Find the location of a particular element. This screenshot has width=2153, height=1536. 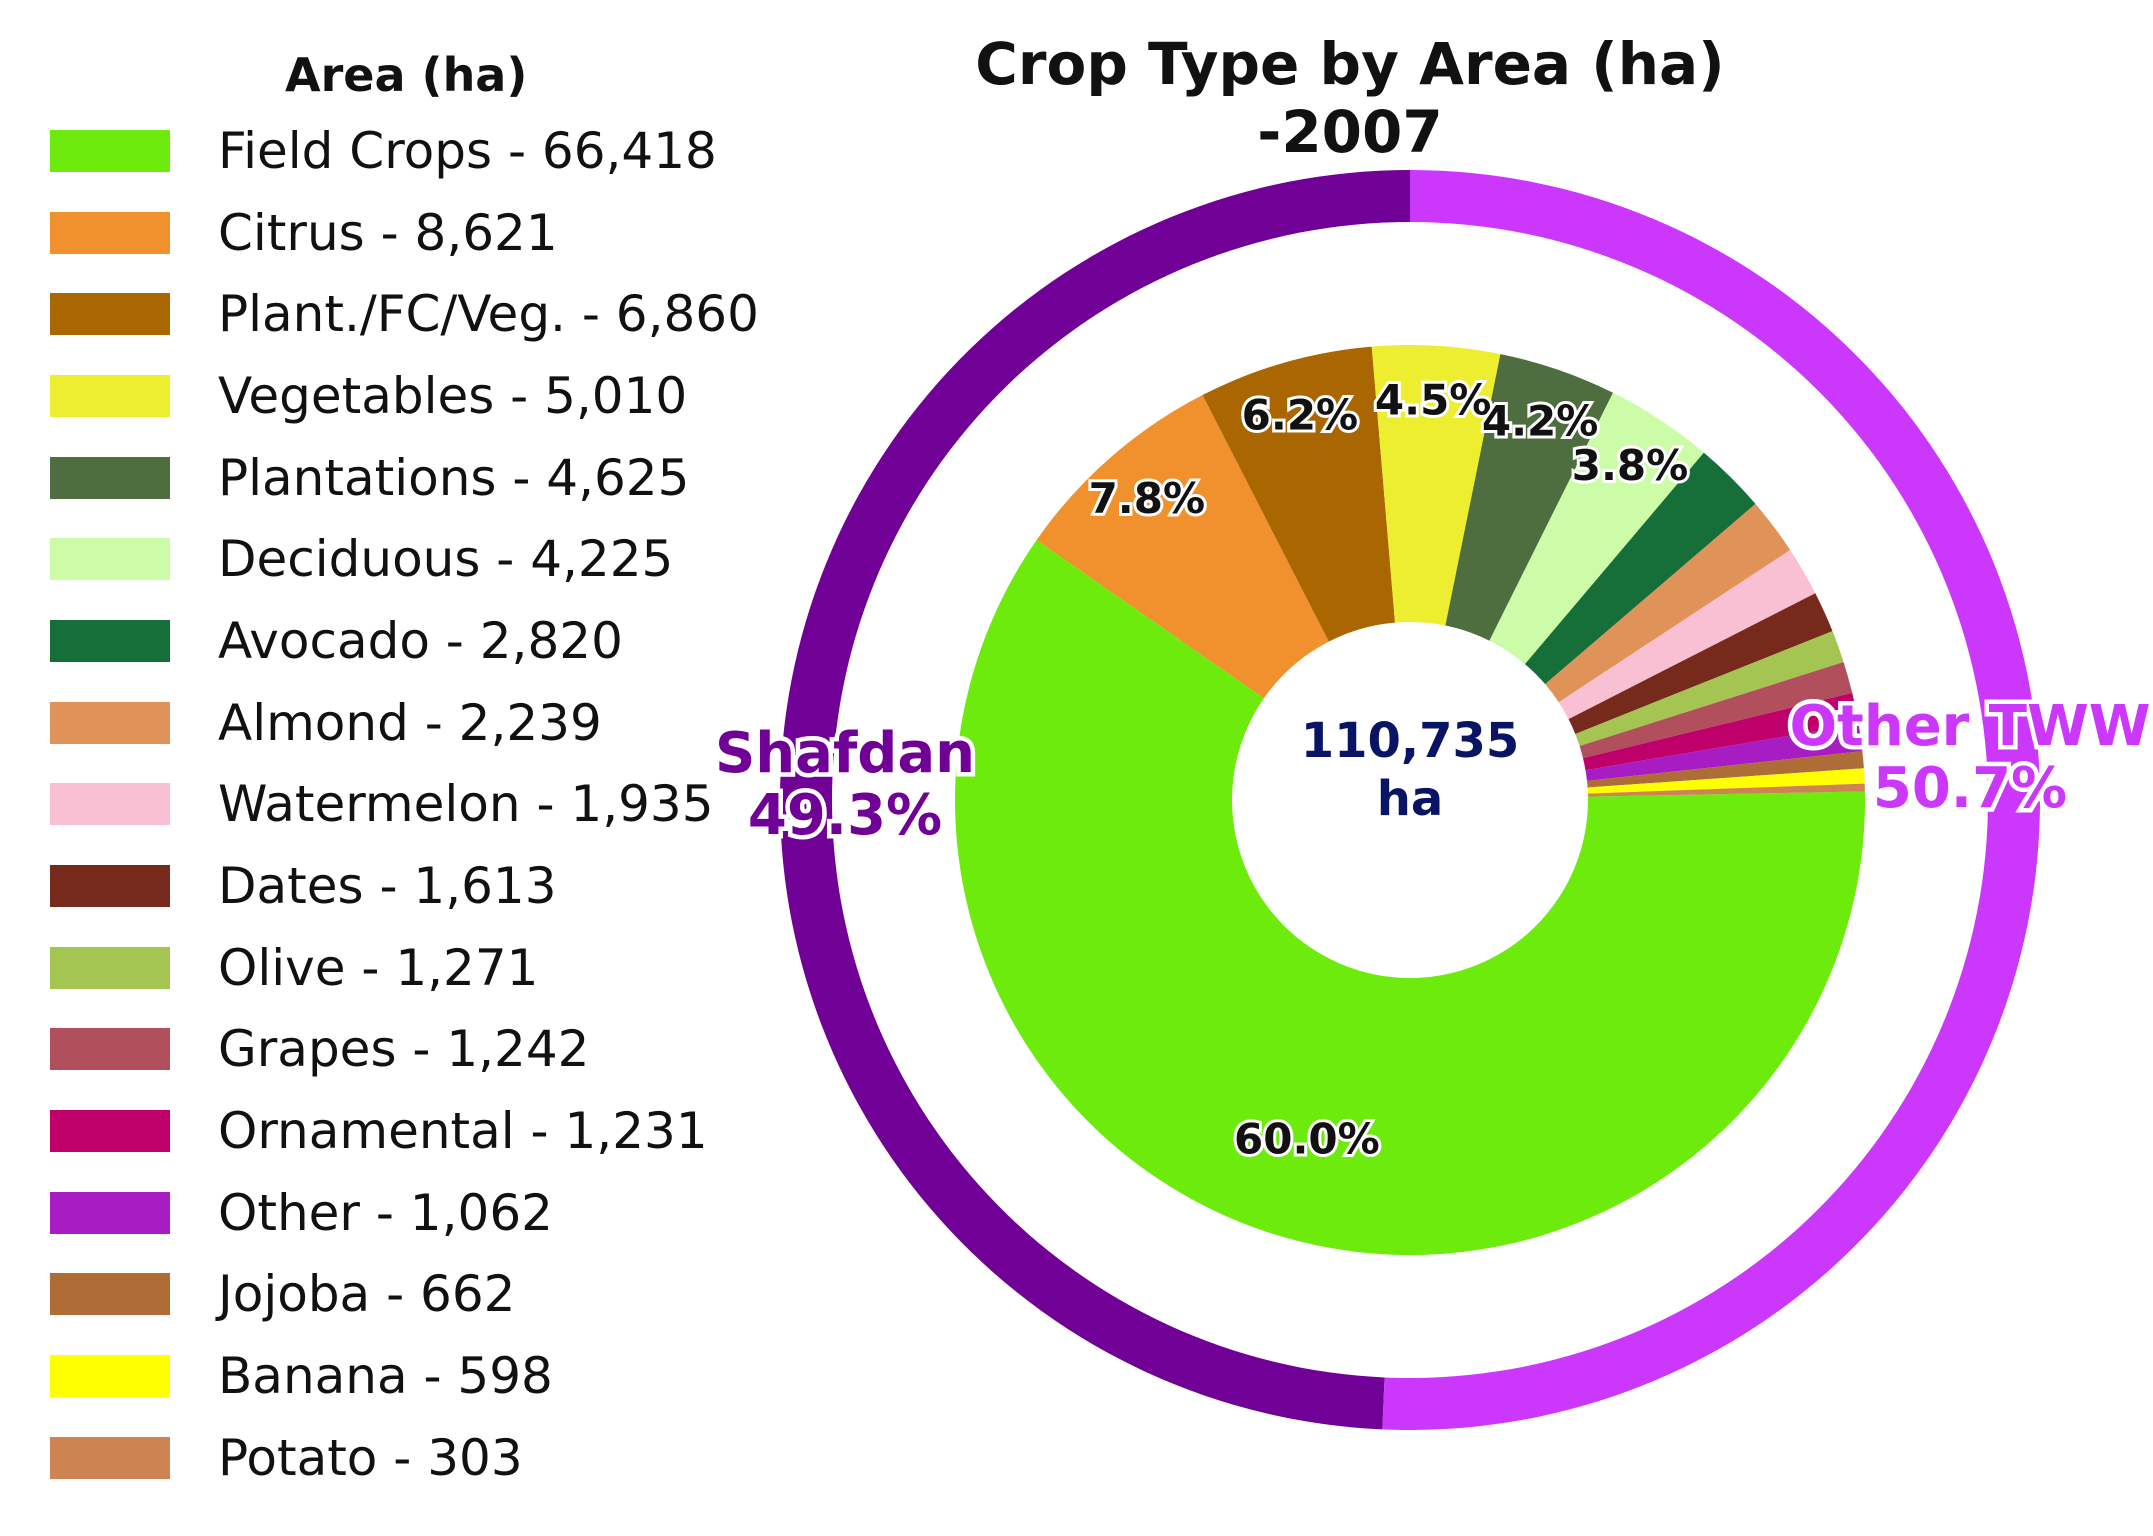

legend-item-field-crops: Field Crops - 66,418 is located at coordinates (410, 151).